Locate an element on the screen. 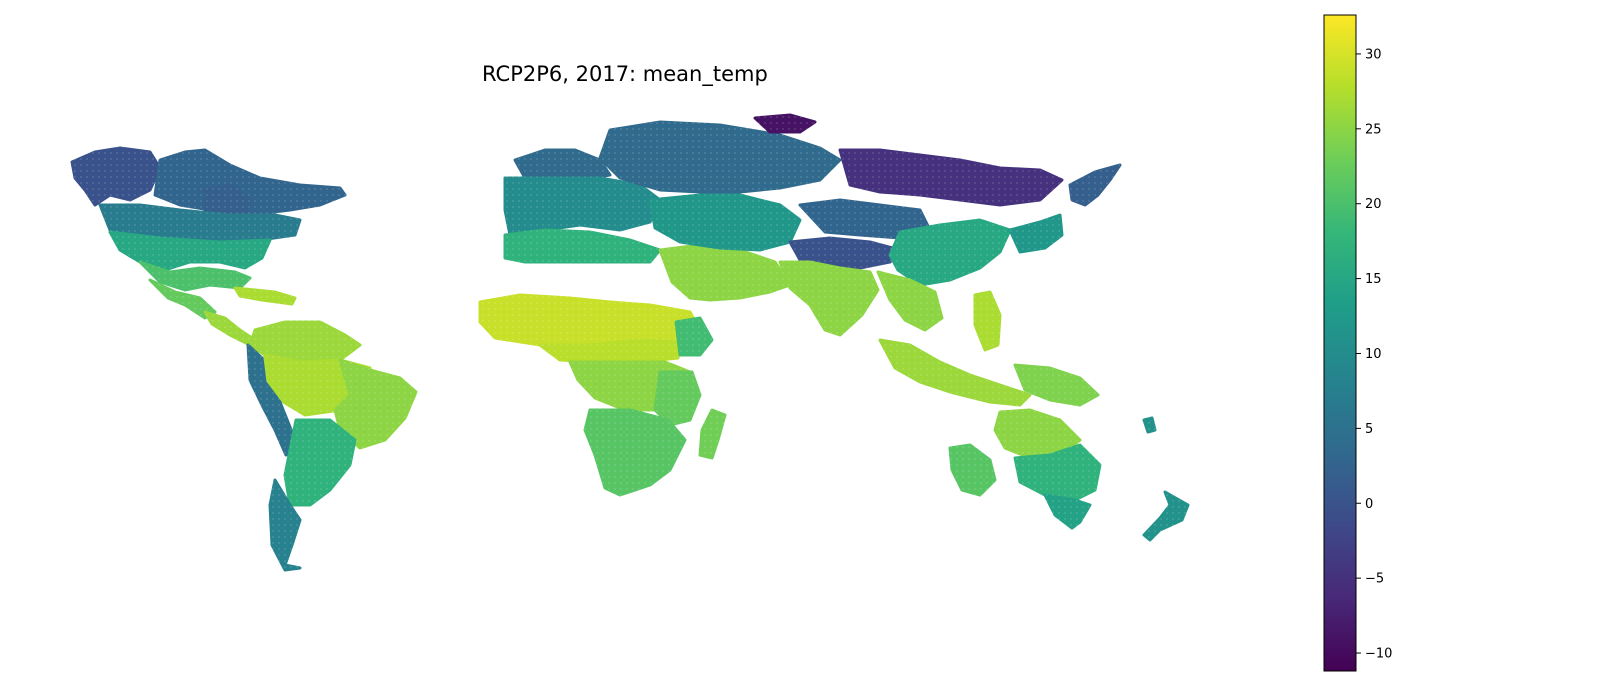  region-argentina is located at coordinates (320, 462).